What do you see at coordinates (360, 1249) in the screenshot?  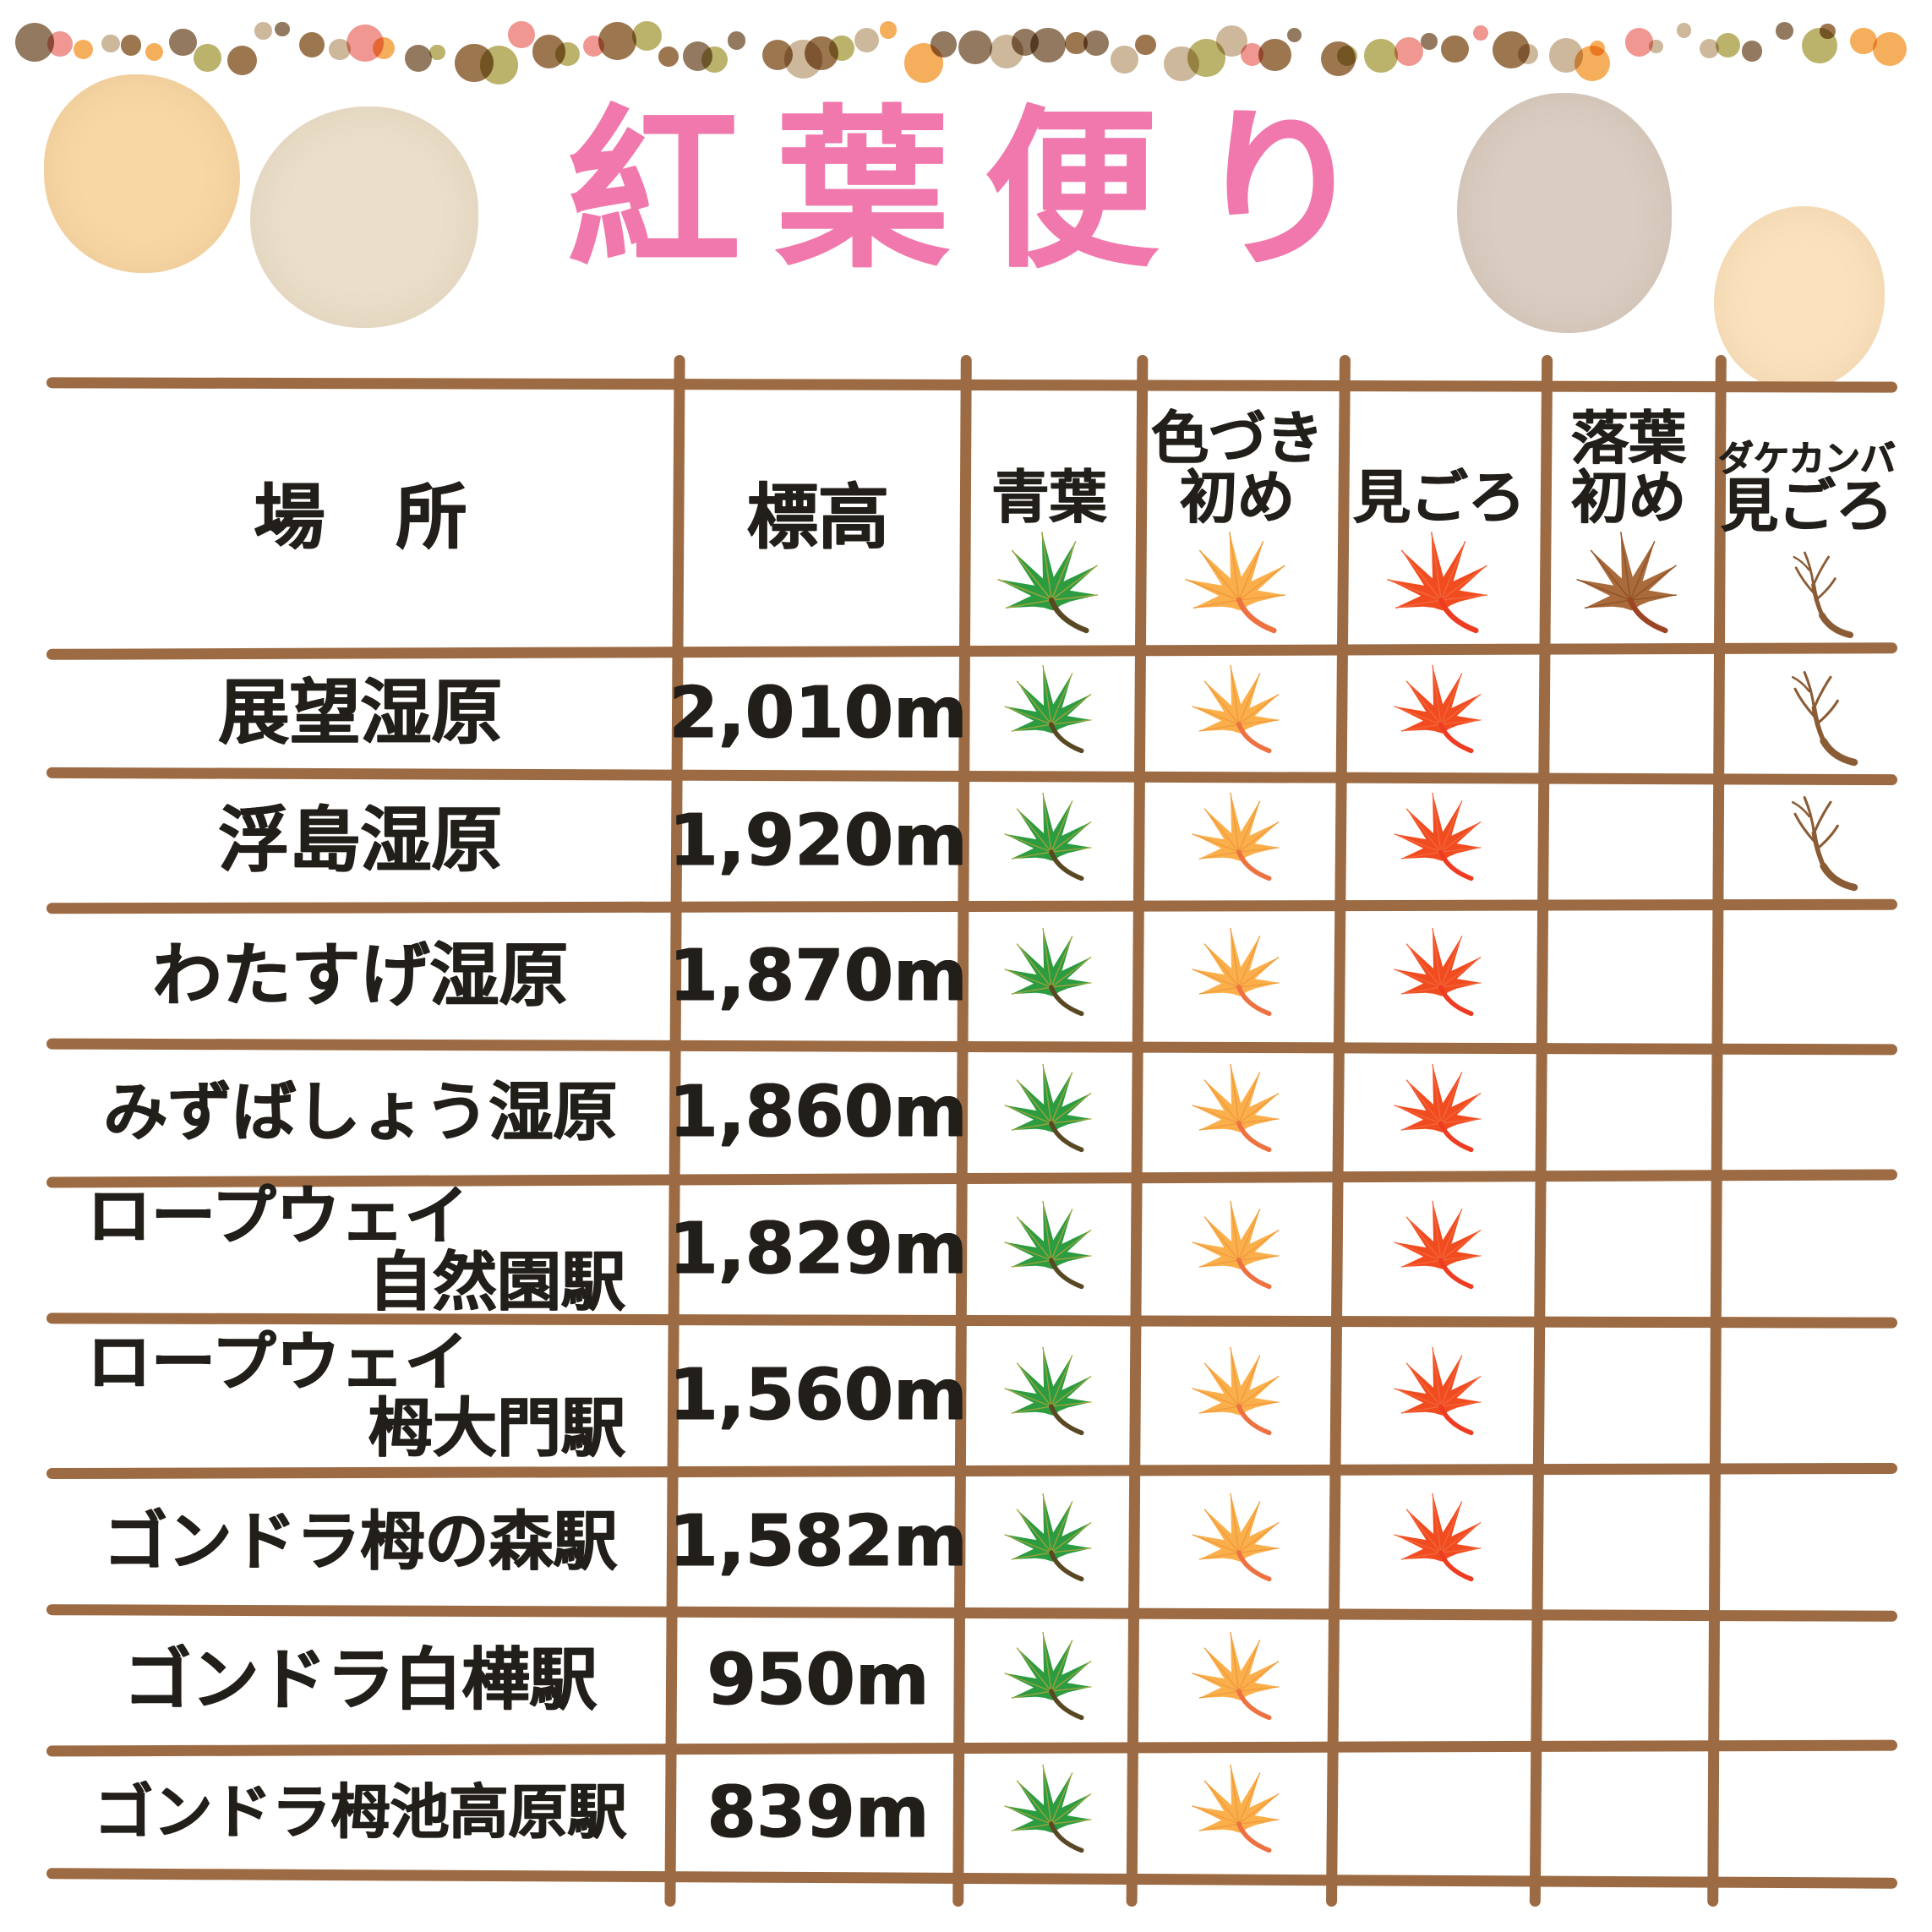 I see `place-cell: ロープウェイ 自然園駅` at bounding box center [360, 1249].